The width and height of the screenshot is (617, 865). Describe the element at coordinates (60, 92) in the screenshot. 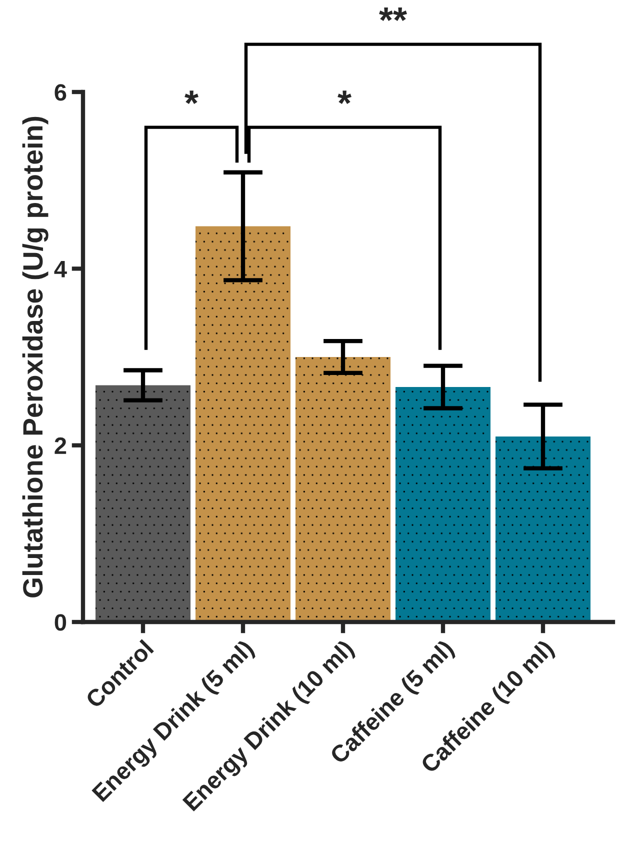

I see `y-tick-label: 6` at that location.